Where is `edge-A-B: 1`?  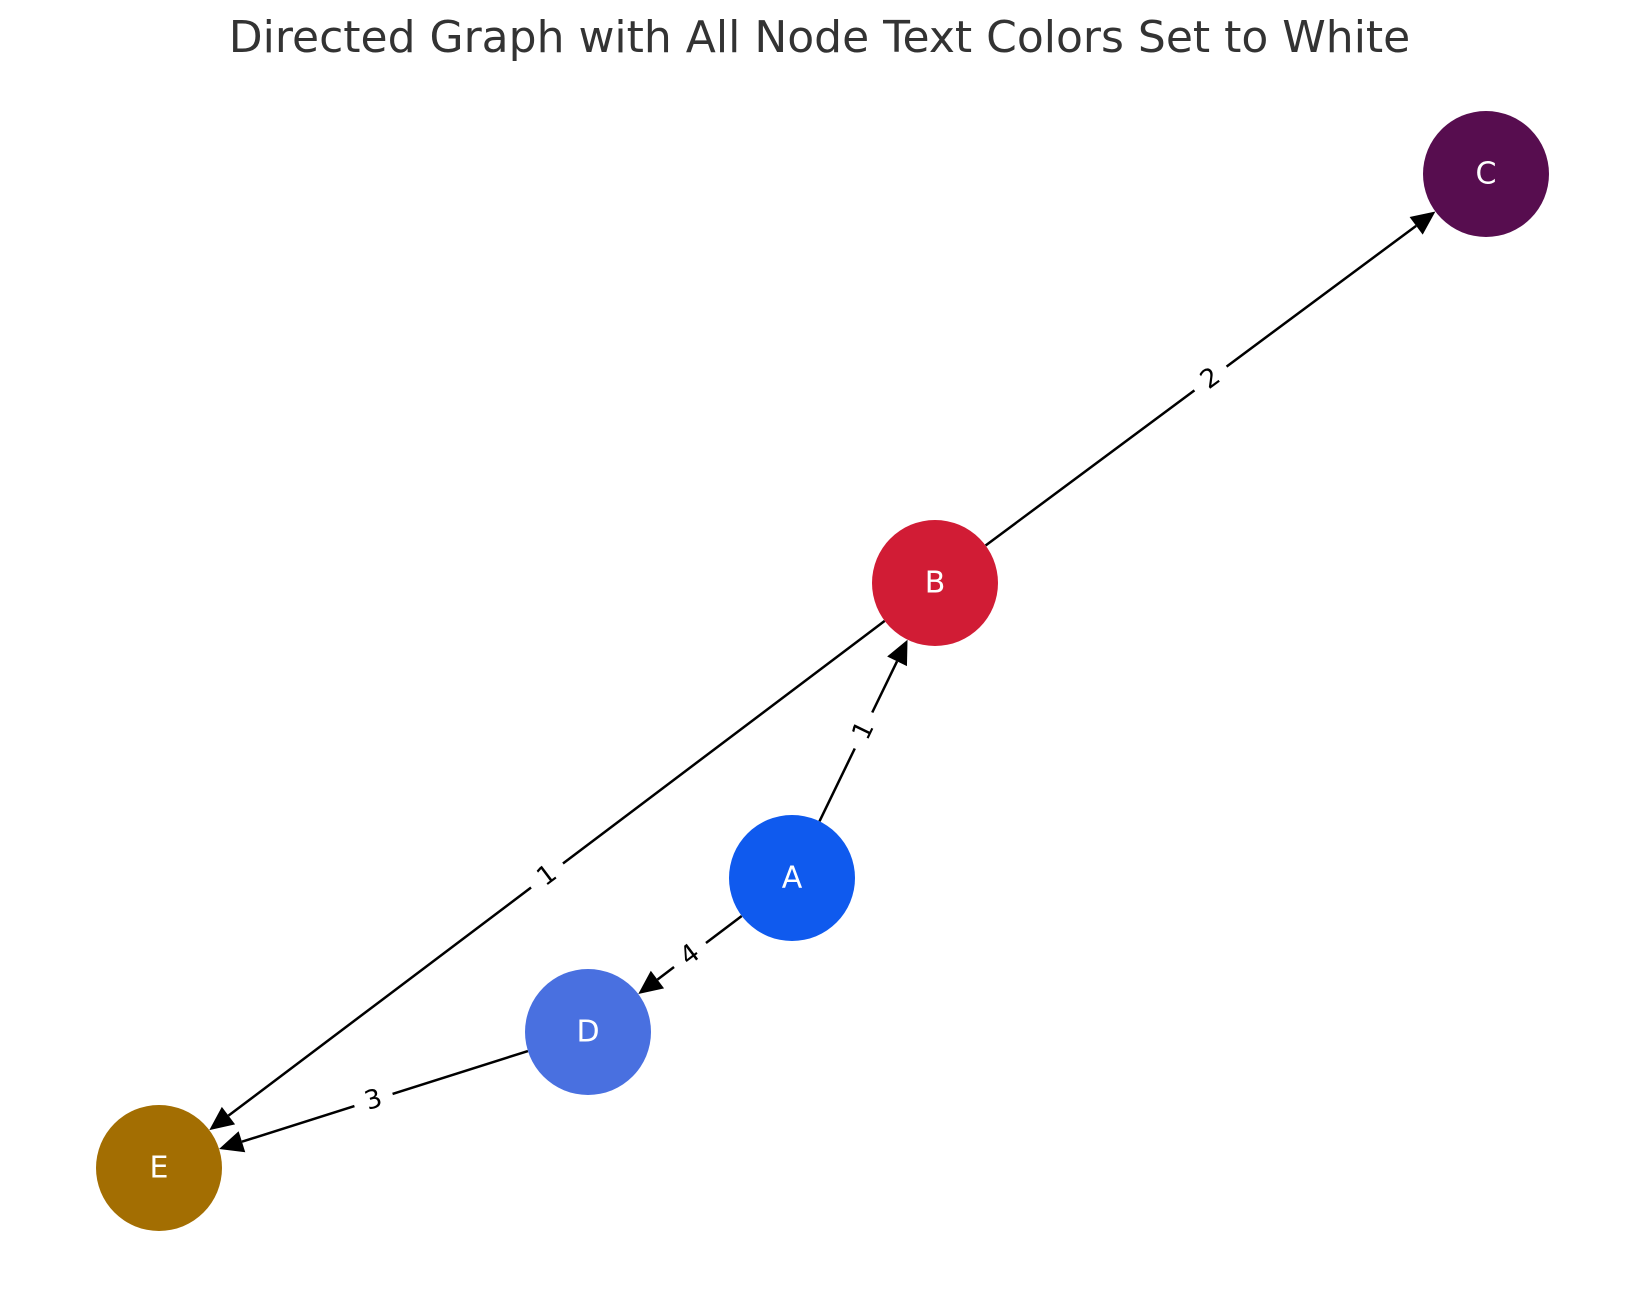 edge-A-B: 1 is located at coordinates (863, 730).